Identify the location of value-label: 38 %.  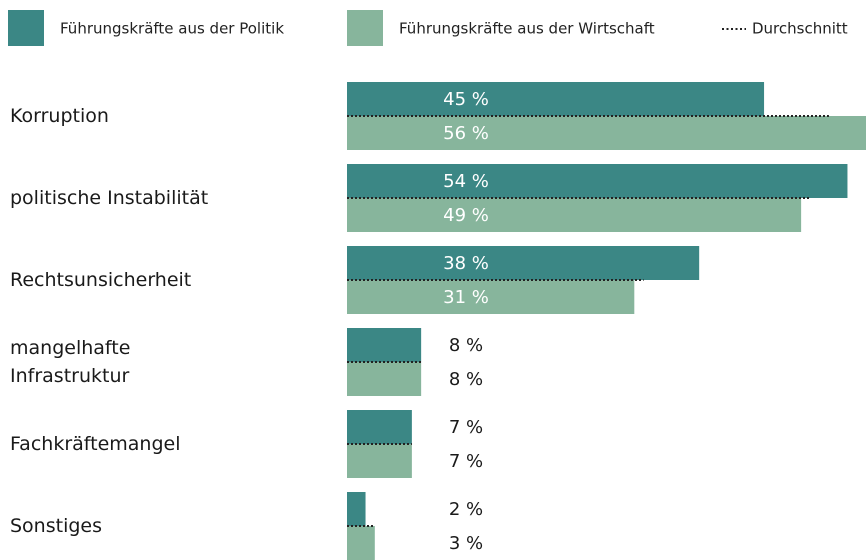
(466, 263).